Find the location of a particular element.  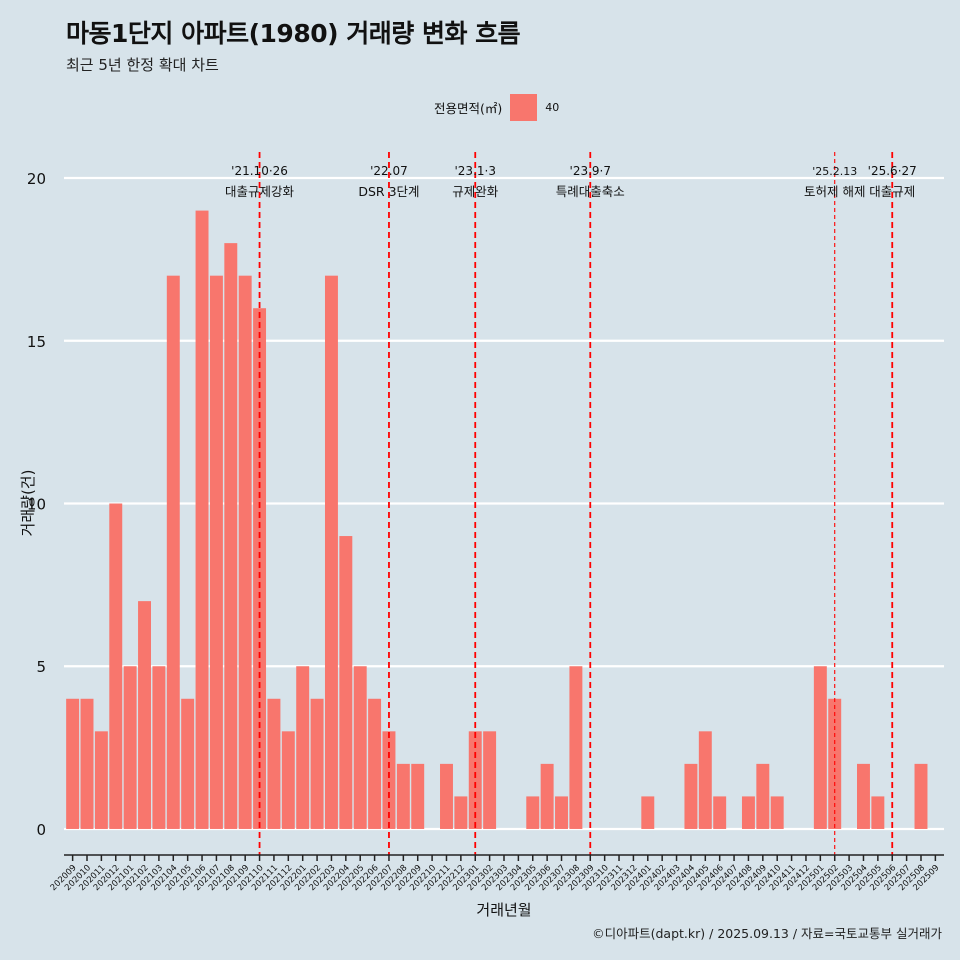

y-tick-label: 5 is located at coordinates (41, 667).